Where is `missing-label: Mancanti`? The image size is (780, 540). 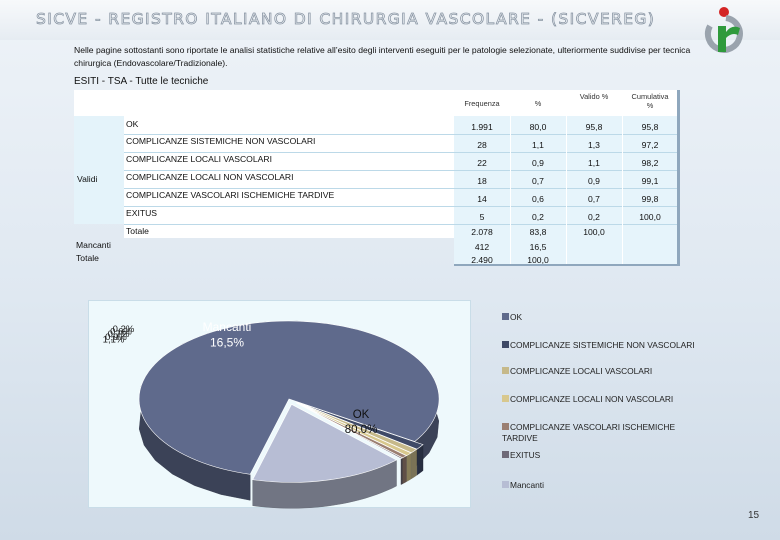
missing-label: Mancanti is located at coordinates (93, 245).